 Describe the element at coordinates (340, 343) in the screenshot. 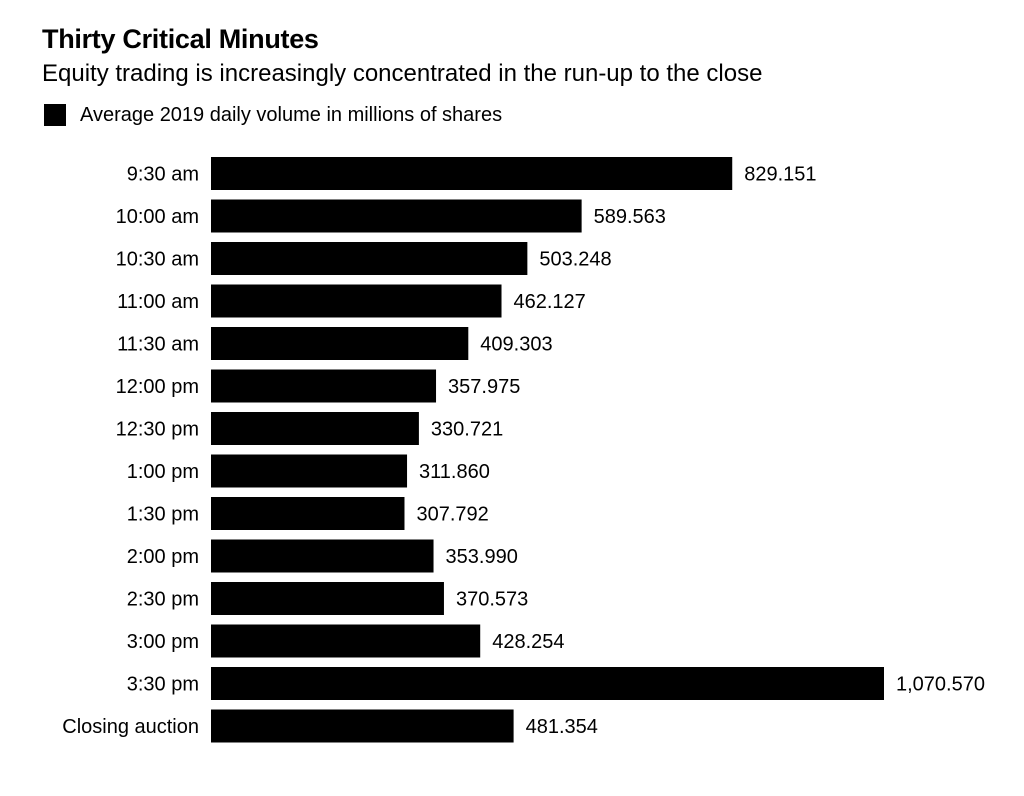

I see `bar-11-30-am` at that location.